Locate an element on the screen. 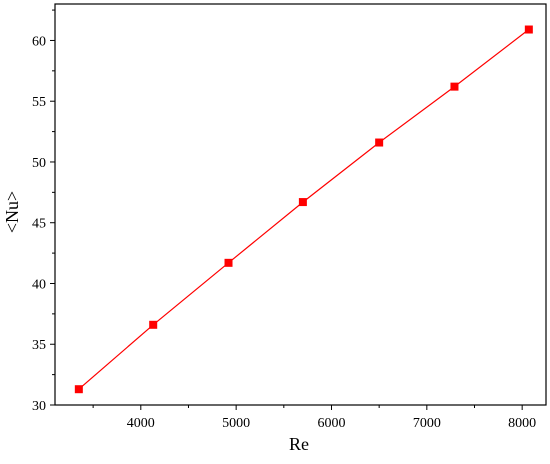  y-tick-label: 55 is located at coordinates (39, 102).